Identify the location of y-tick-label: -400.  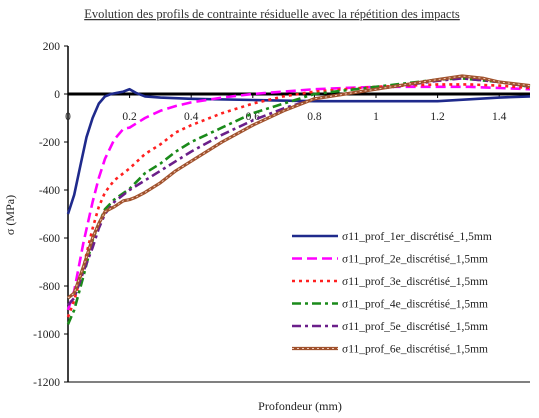
(49, 191).